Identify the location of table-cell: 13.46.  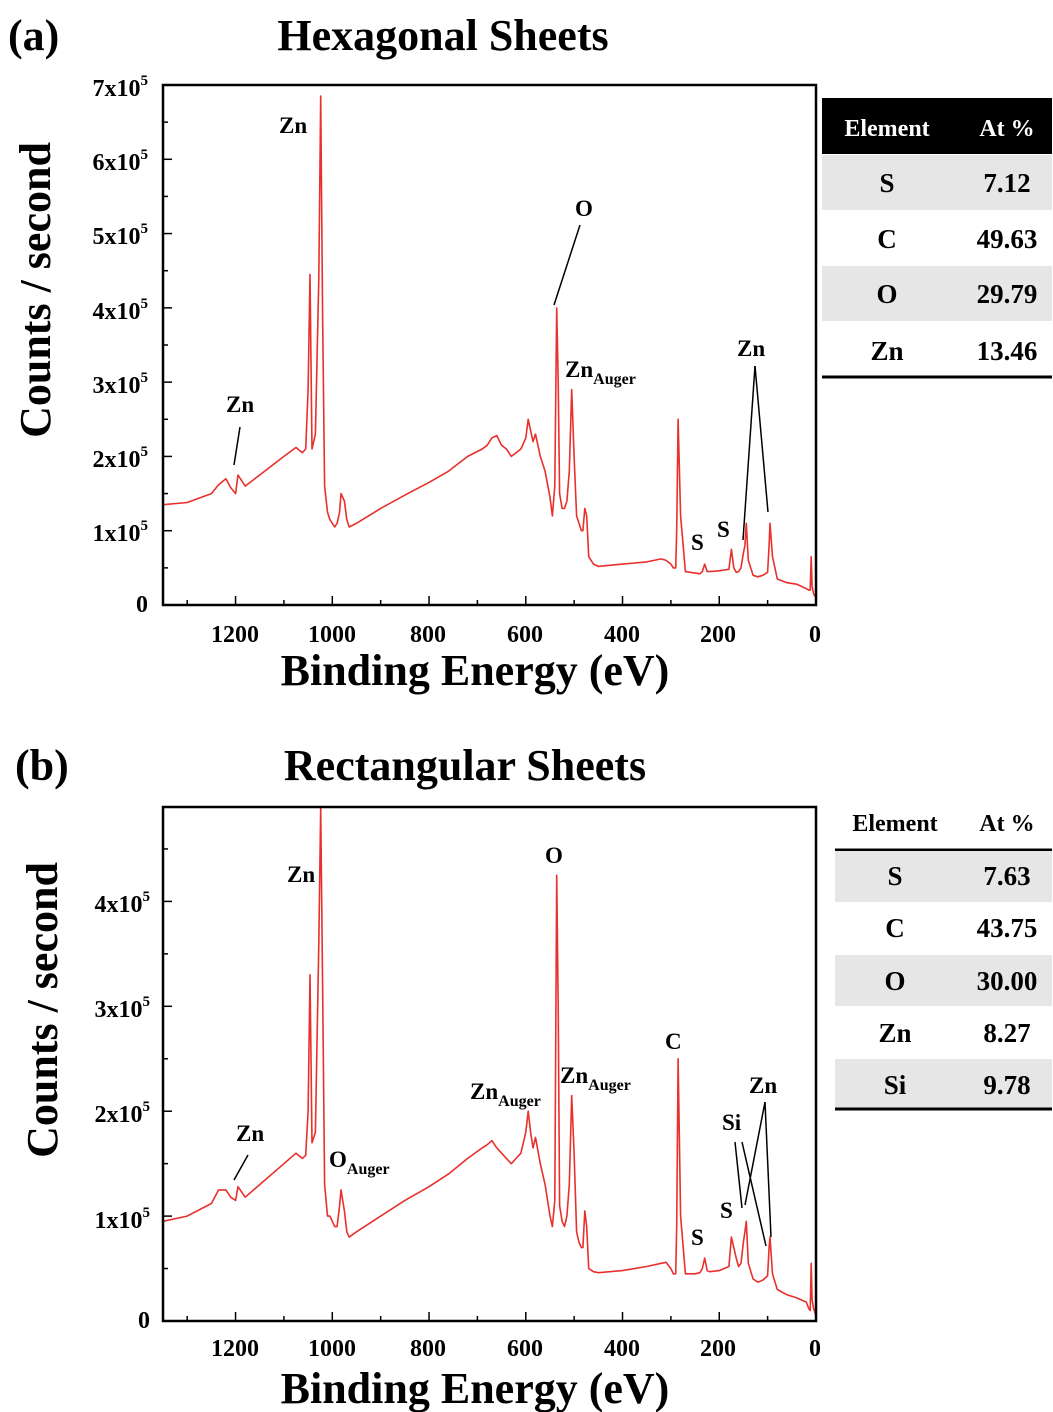
(1007, 351).